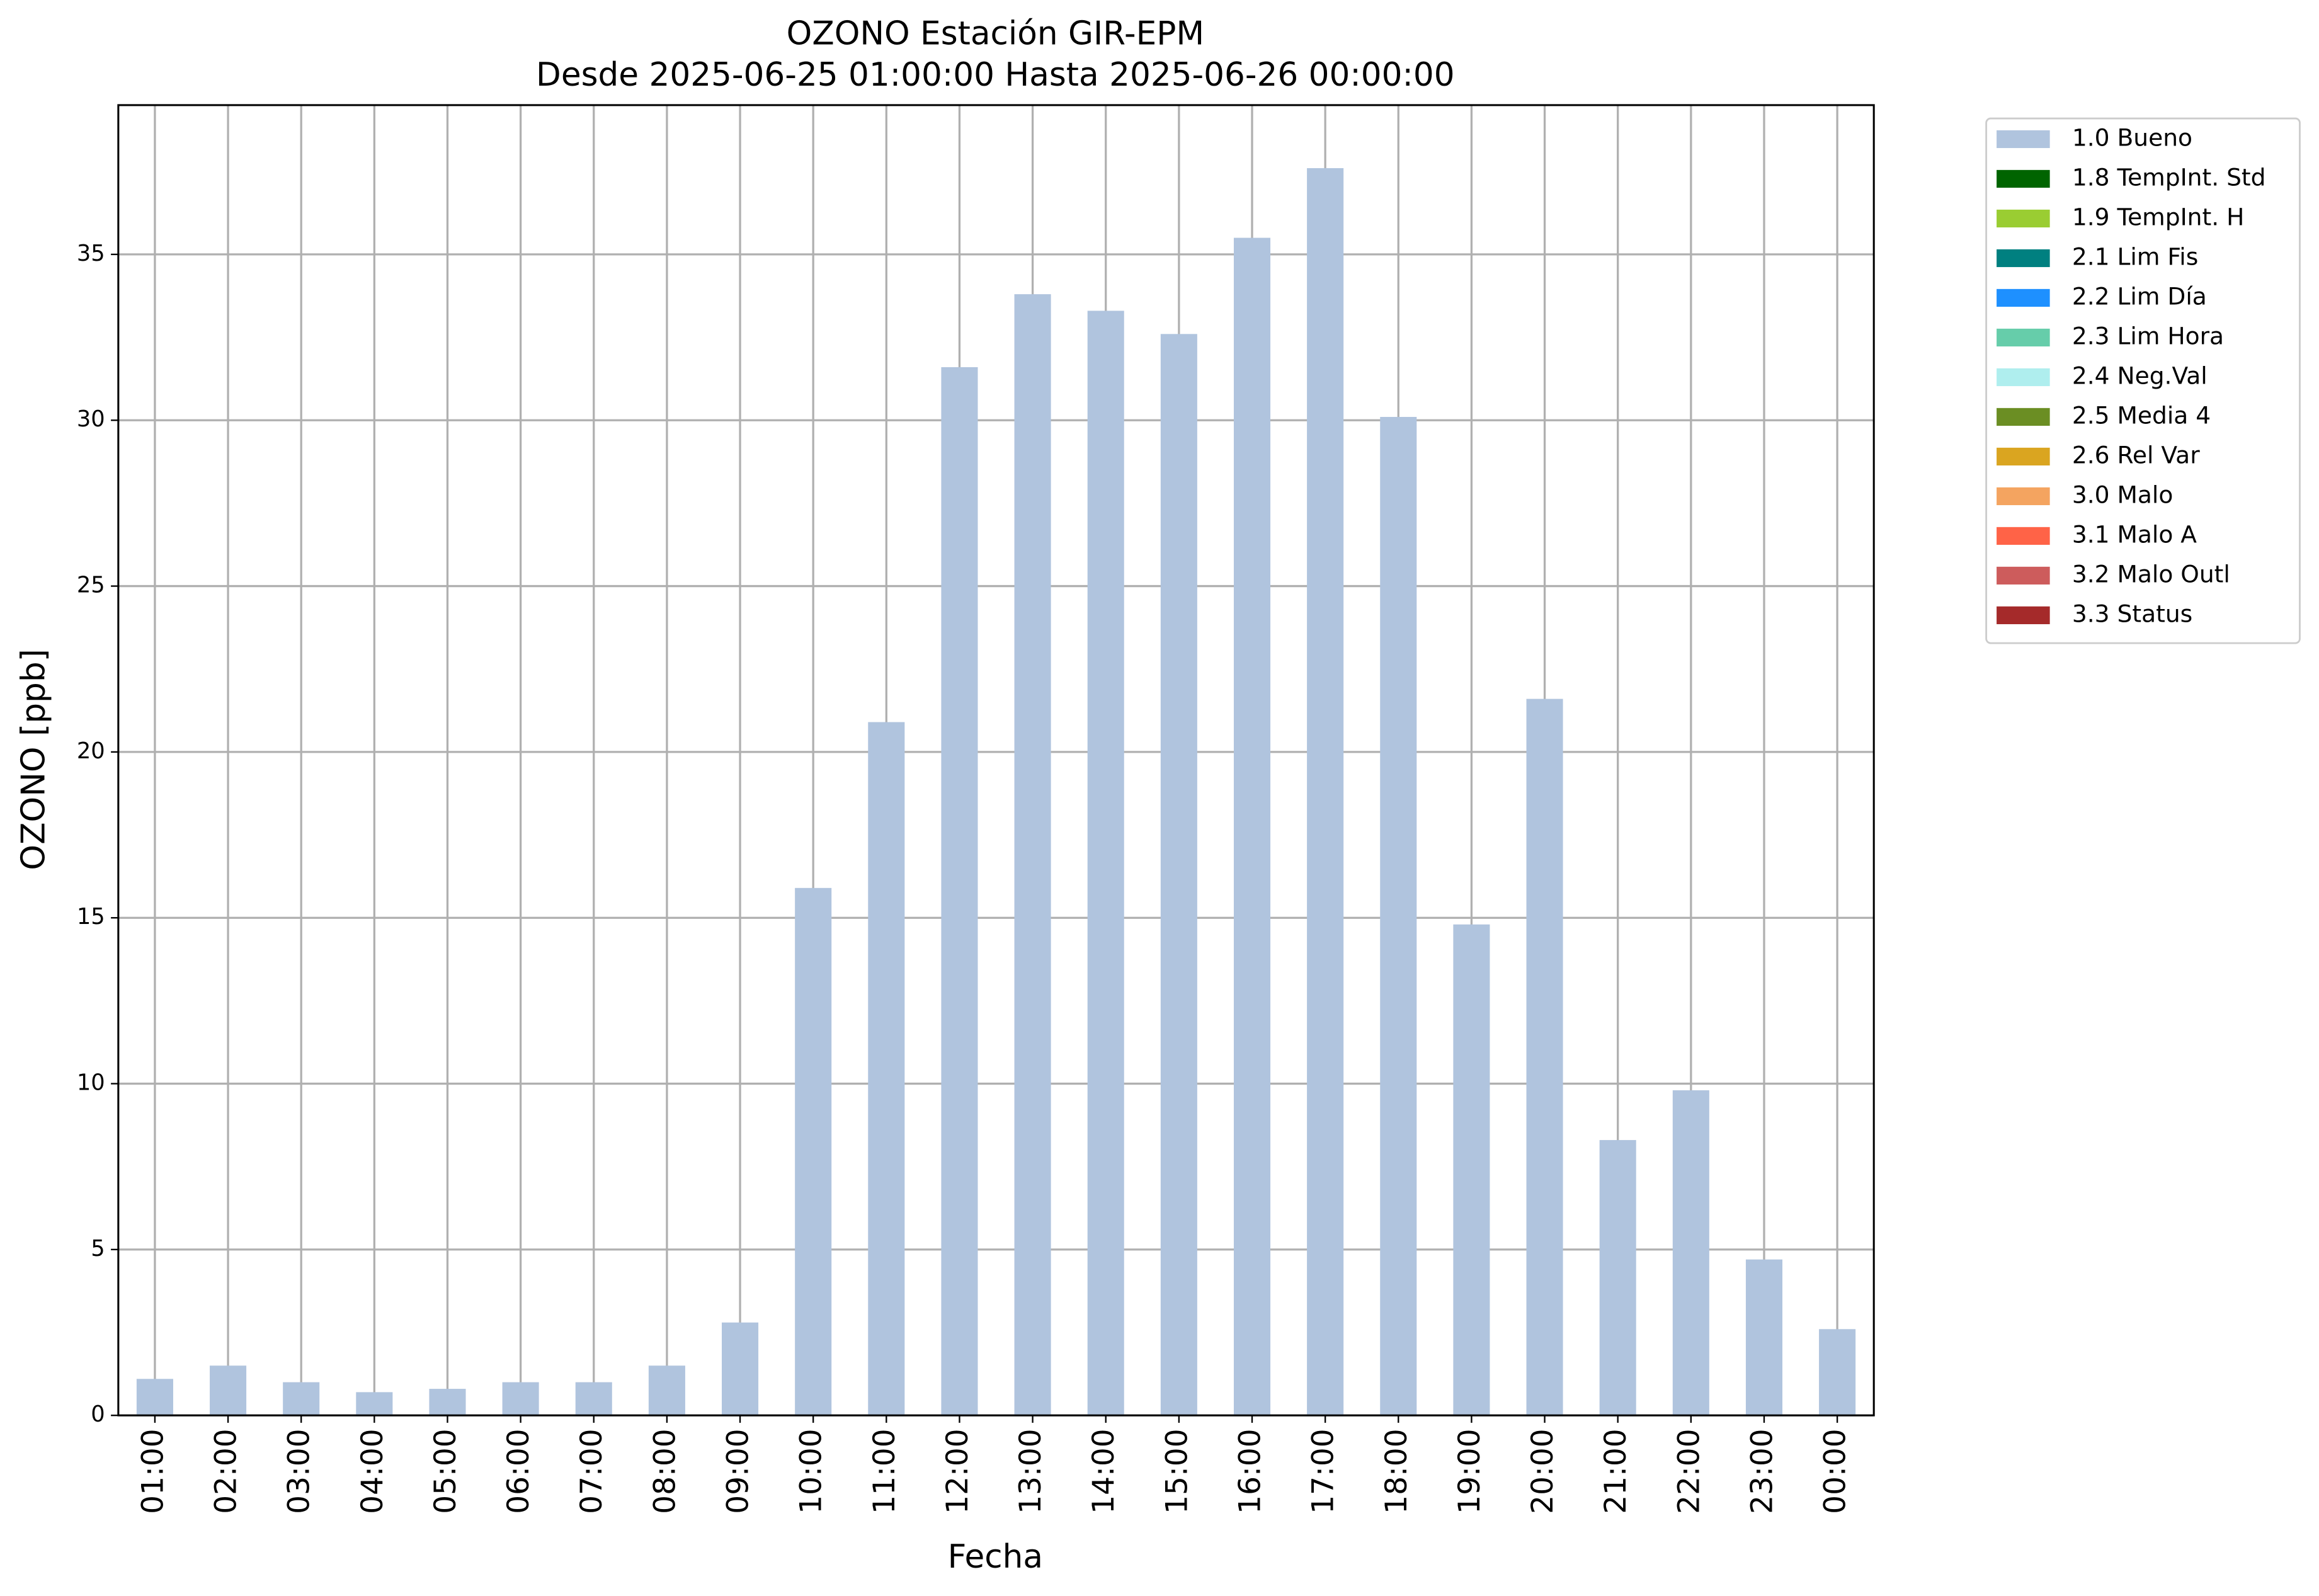  What do you see at coordinates (33, 759) in the screenshot?
I see `y-axis-label: OZONO [ppb]` at bounding box center [33, 759].